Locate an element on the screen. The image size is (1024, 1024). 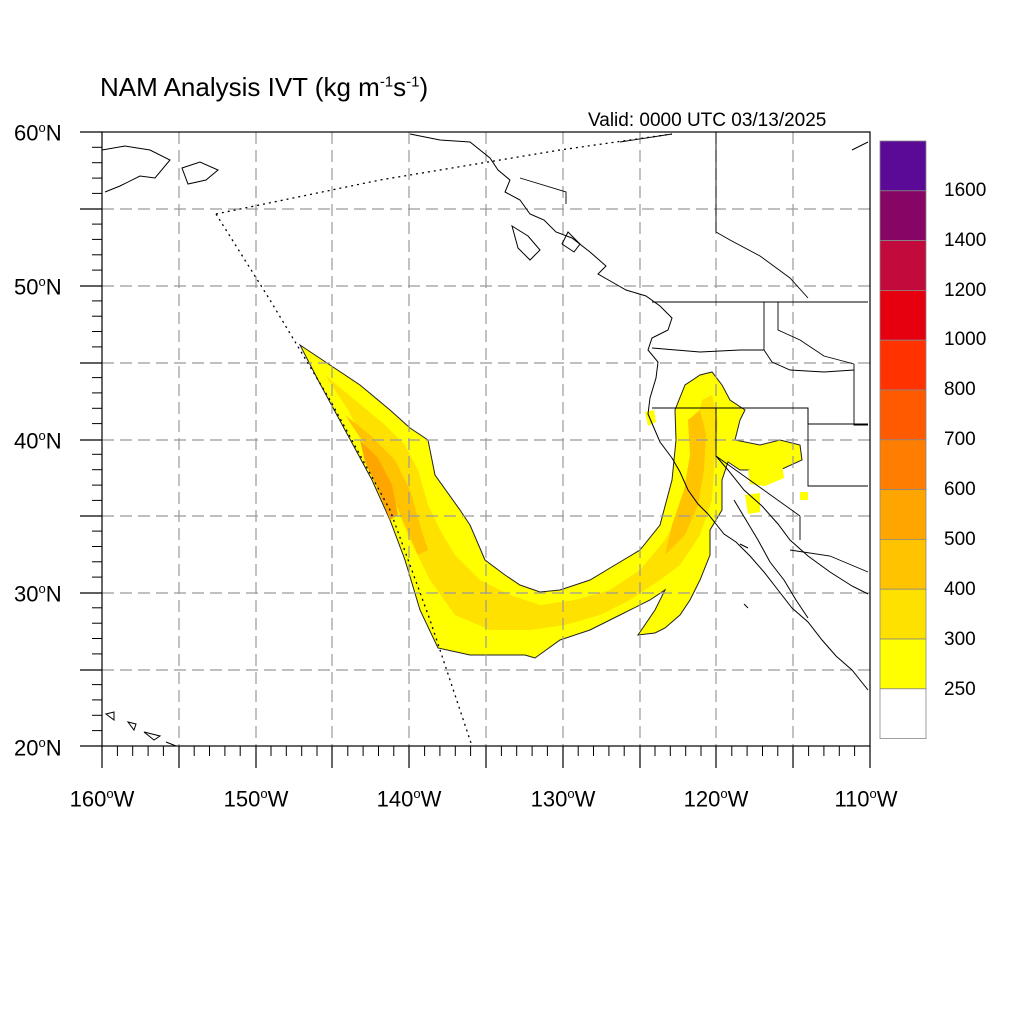
ivt-cell-east is located at coordinates (804, 496).